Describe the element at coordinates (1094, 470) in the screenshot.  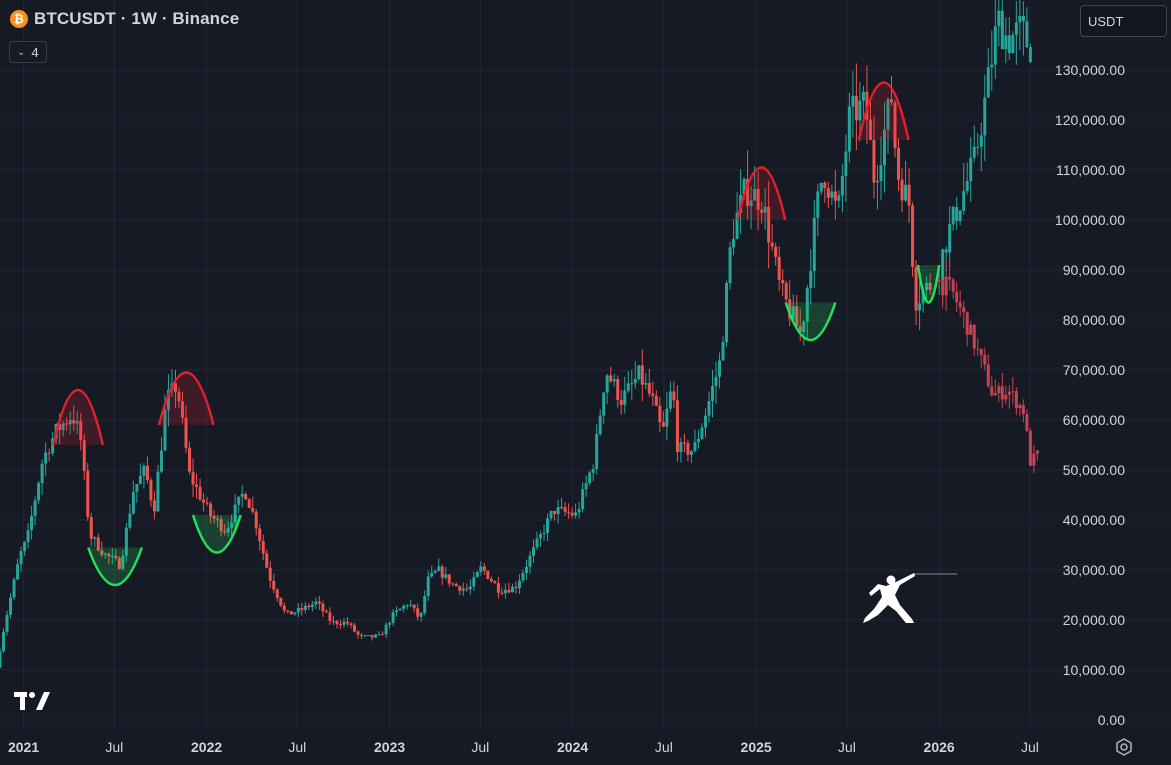
I see `price-tick-label: 50,000.00` at that location.